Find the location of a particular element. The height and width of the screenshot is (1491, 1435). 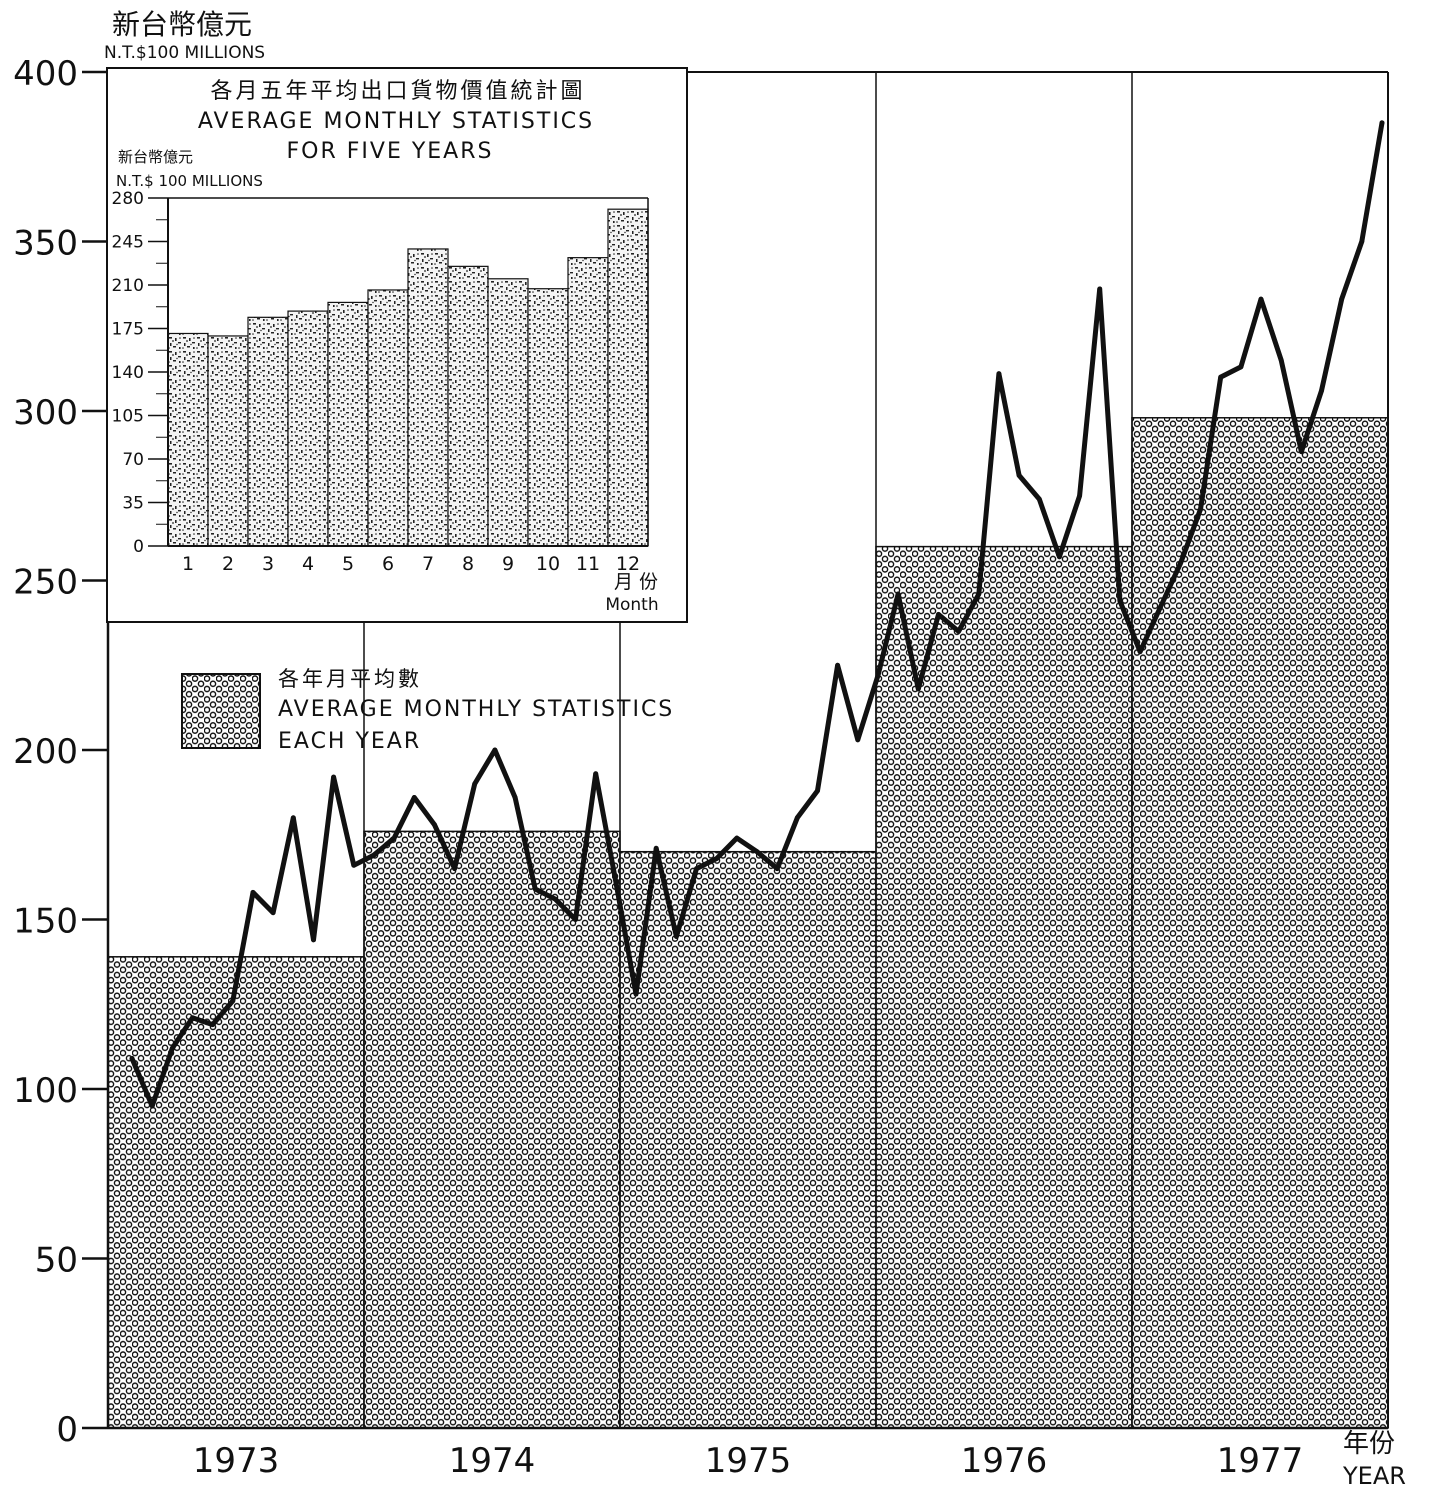

inset-y-tick-label: 105 is located at coordinates (128, 417).